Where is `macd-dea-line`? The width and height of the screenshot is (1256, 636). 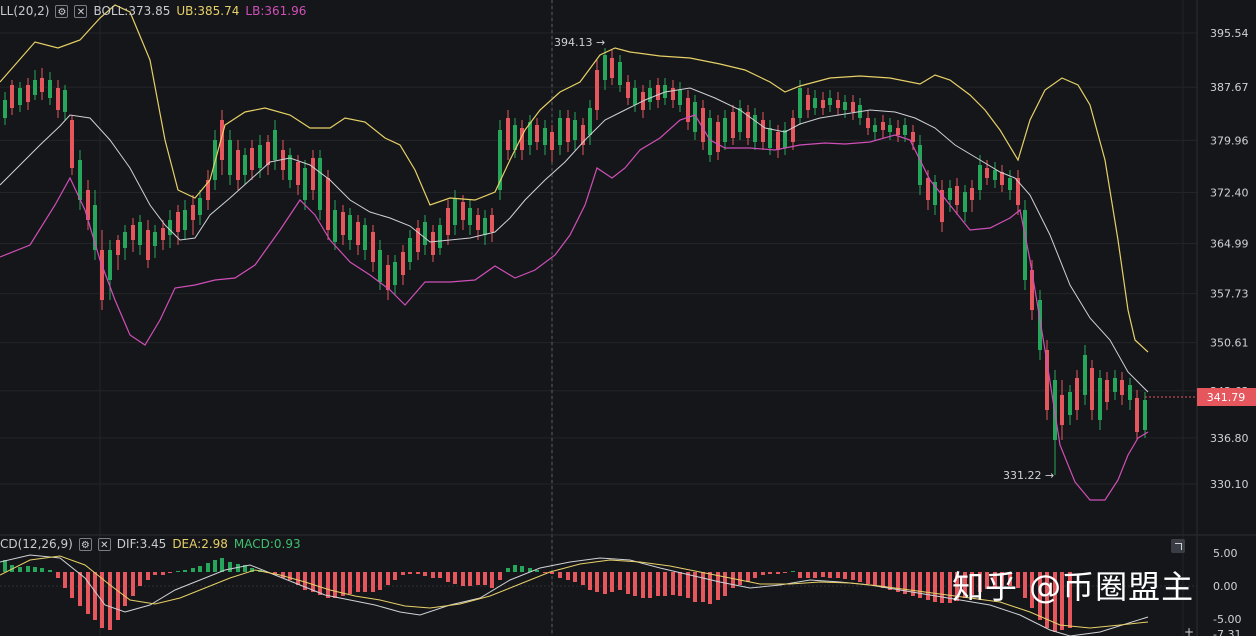
macd-dea-line is located at coordinates (574, 592).